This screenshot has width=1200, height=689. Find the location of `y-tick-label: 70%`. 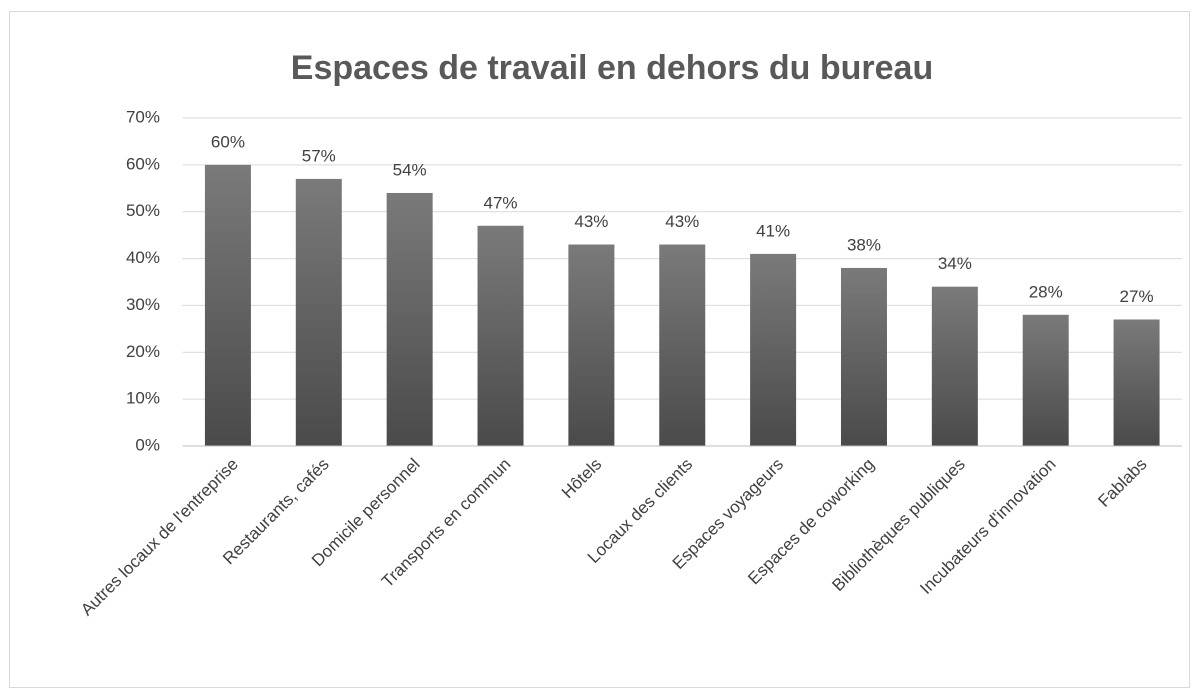

y-tick-label: 70% is located at coordinates (143, 116).